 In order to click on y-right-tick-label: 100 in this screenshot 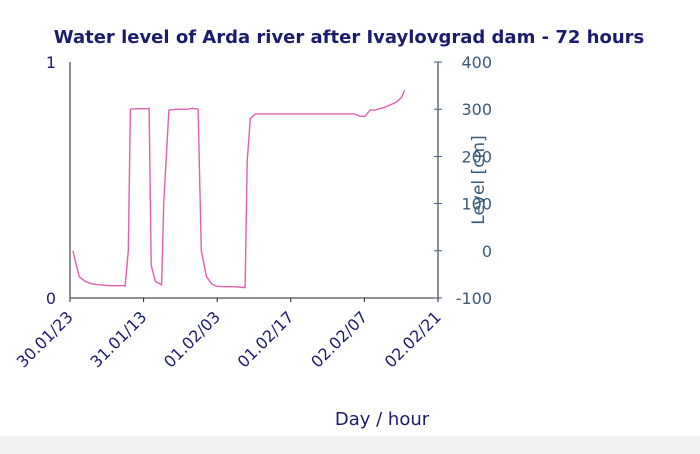, I will do `click(476, 204)`.